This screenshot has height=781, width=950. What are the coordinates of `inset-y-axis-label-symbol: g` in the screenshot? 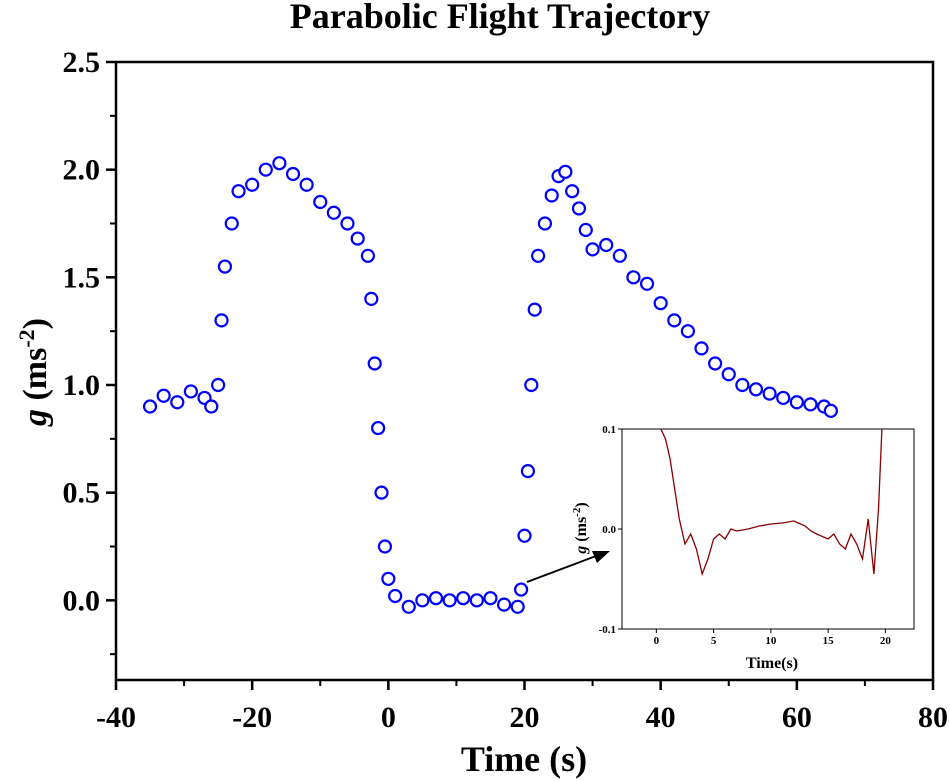 It's located at (581, 550).